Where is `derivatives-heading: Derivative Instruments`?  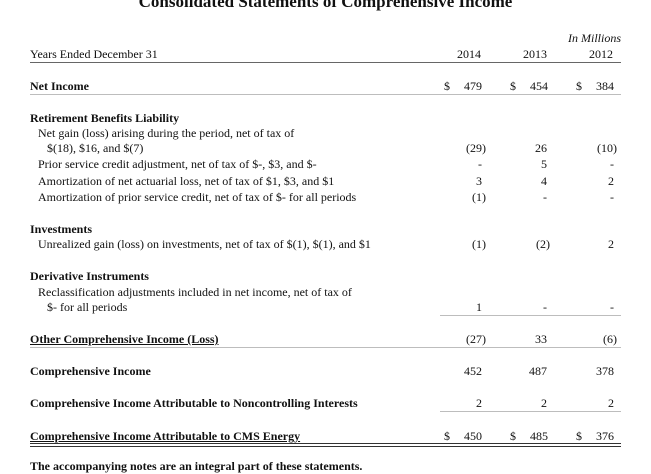 derivatives-heading: Derivative Instruments is located at coordinates (89, 276).